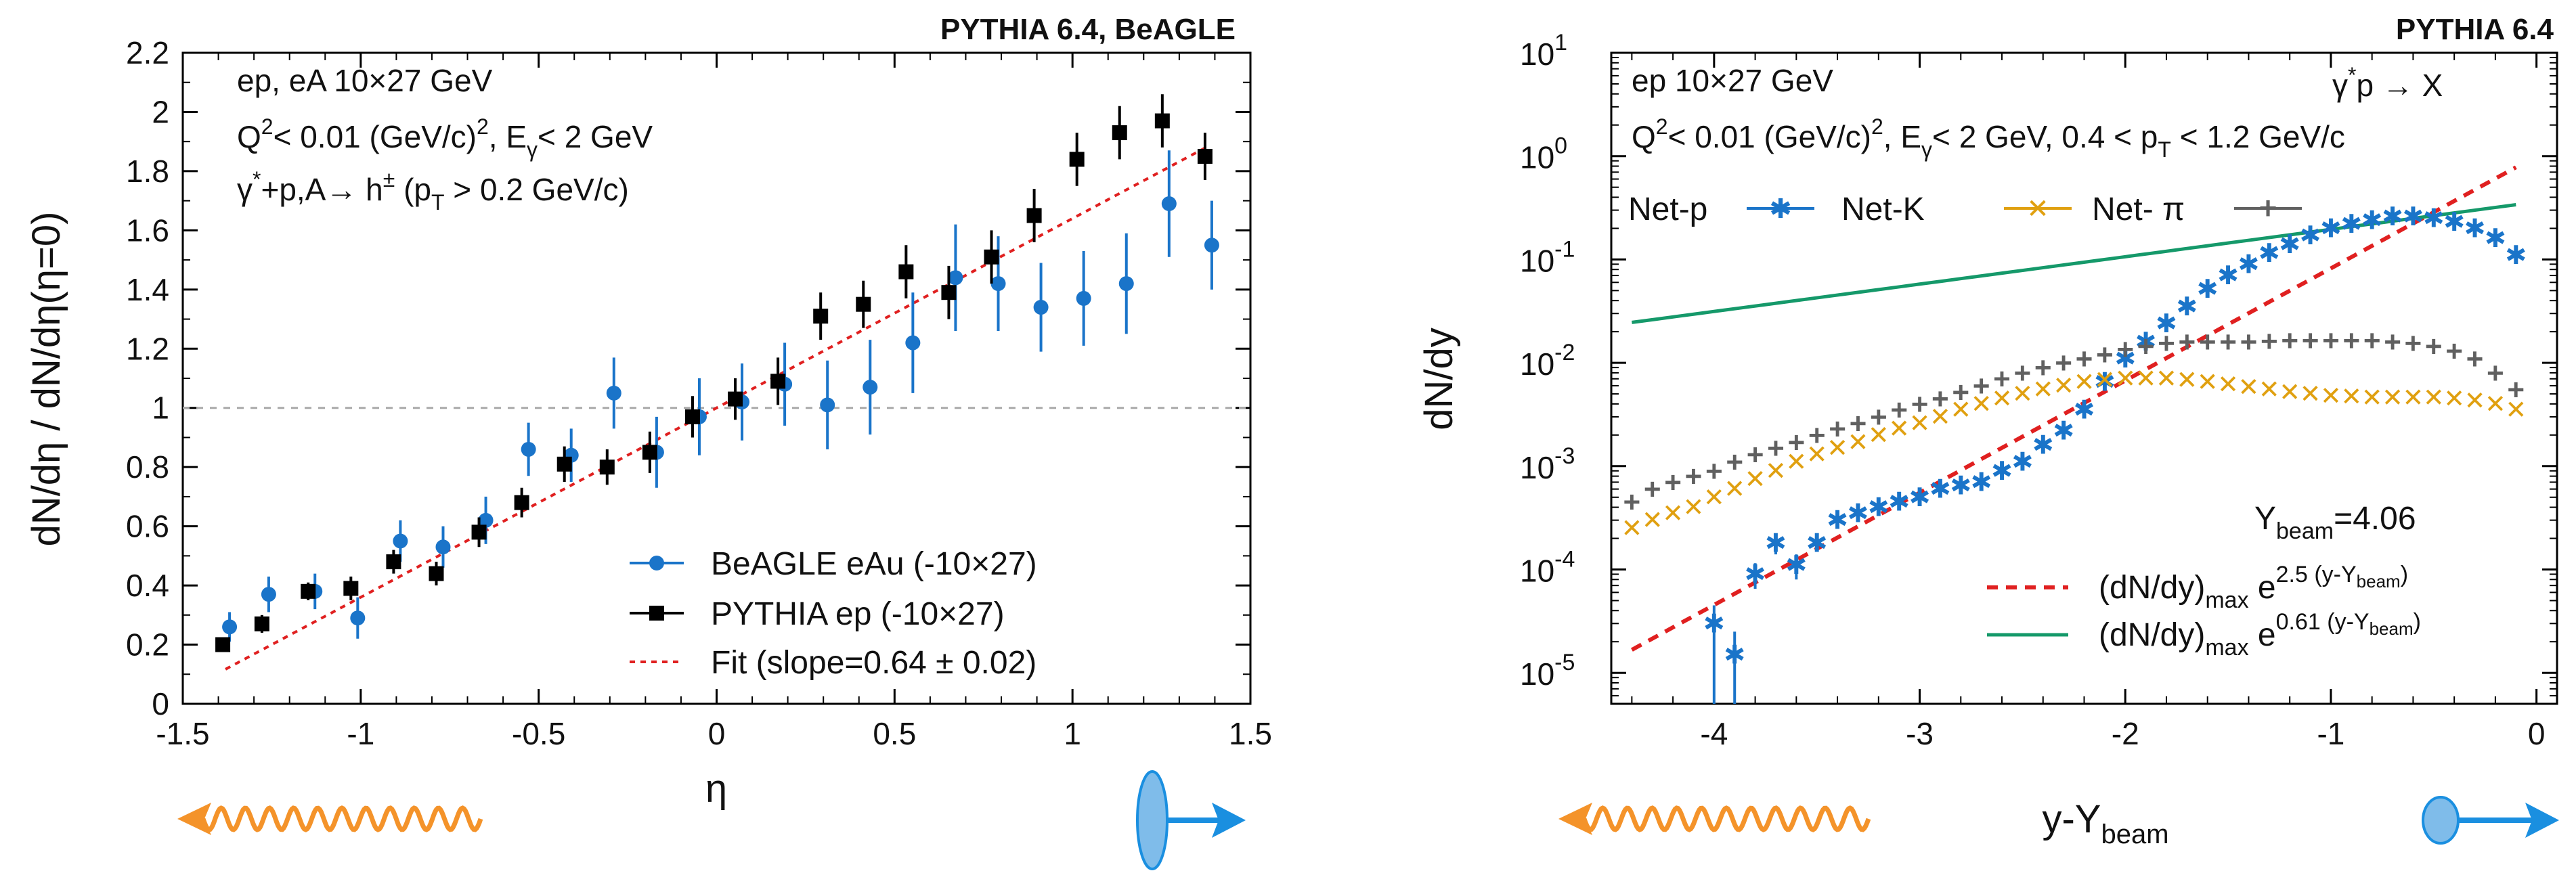 This screenshot has height=873, width=2576. What do you see at coordinates (2037, 209) in the screenshot?
I see `legend-net-k-marker: ✕` at bounding box center [2037, 209].